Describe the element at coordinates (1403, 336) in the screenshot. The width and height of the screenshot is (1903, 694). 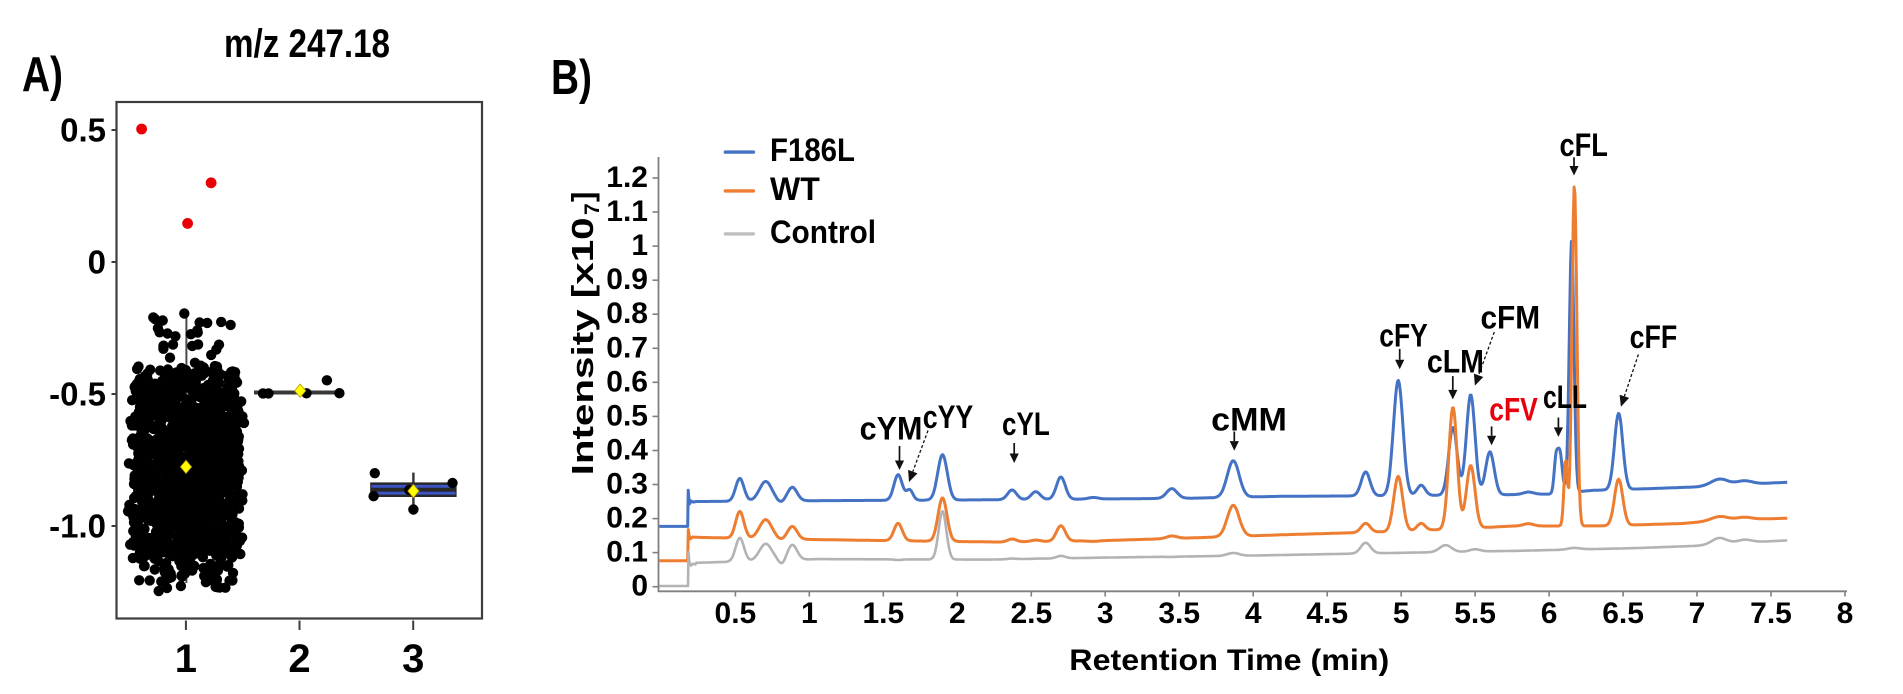
I see `svg-text: cFY` at that location.